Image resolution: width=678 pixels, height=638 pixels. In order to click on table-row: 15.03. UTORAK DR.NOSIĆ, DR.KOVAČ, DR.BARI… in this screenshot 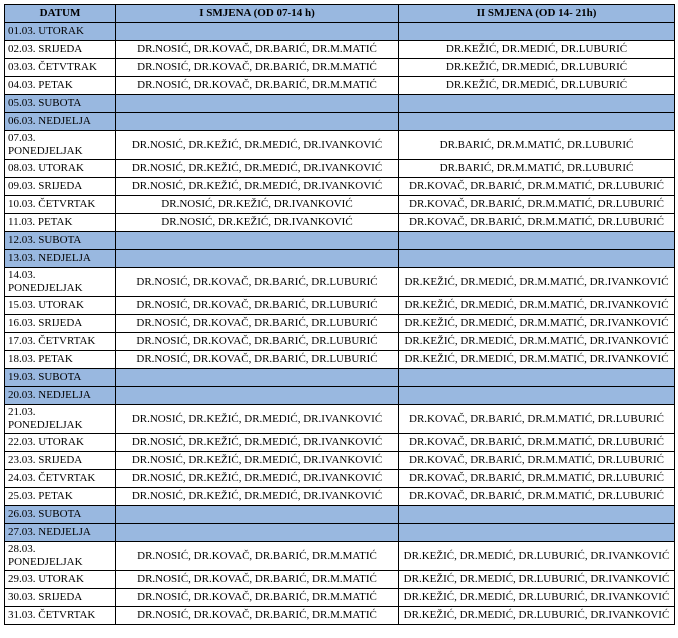, I will do `click(339, 305)`.